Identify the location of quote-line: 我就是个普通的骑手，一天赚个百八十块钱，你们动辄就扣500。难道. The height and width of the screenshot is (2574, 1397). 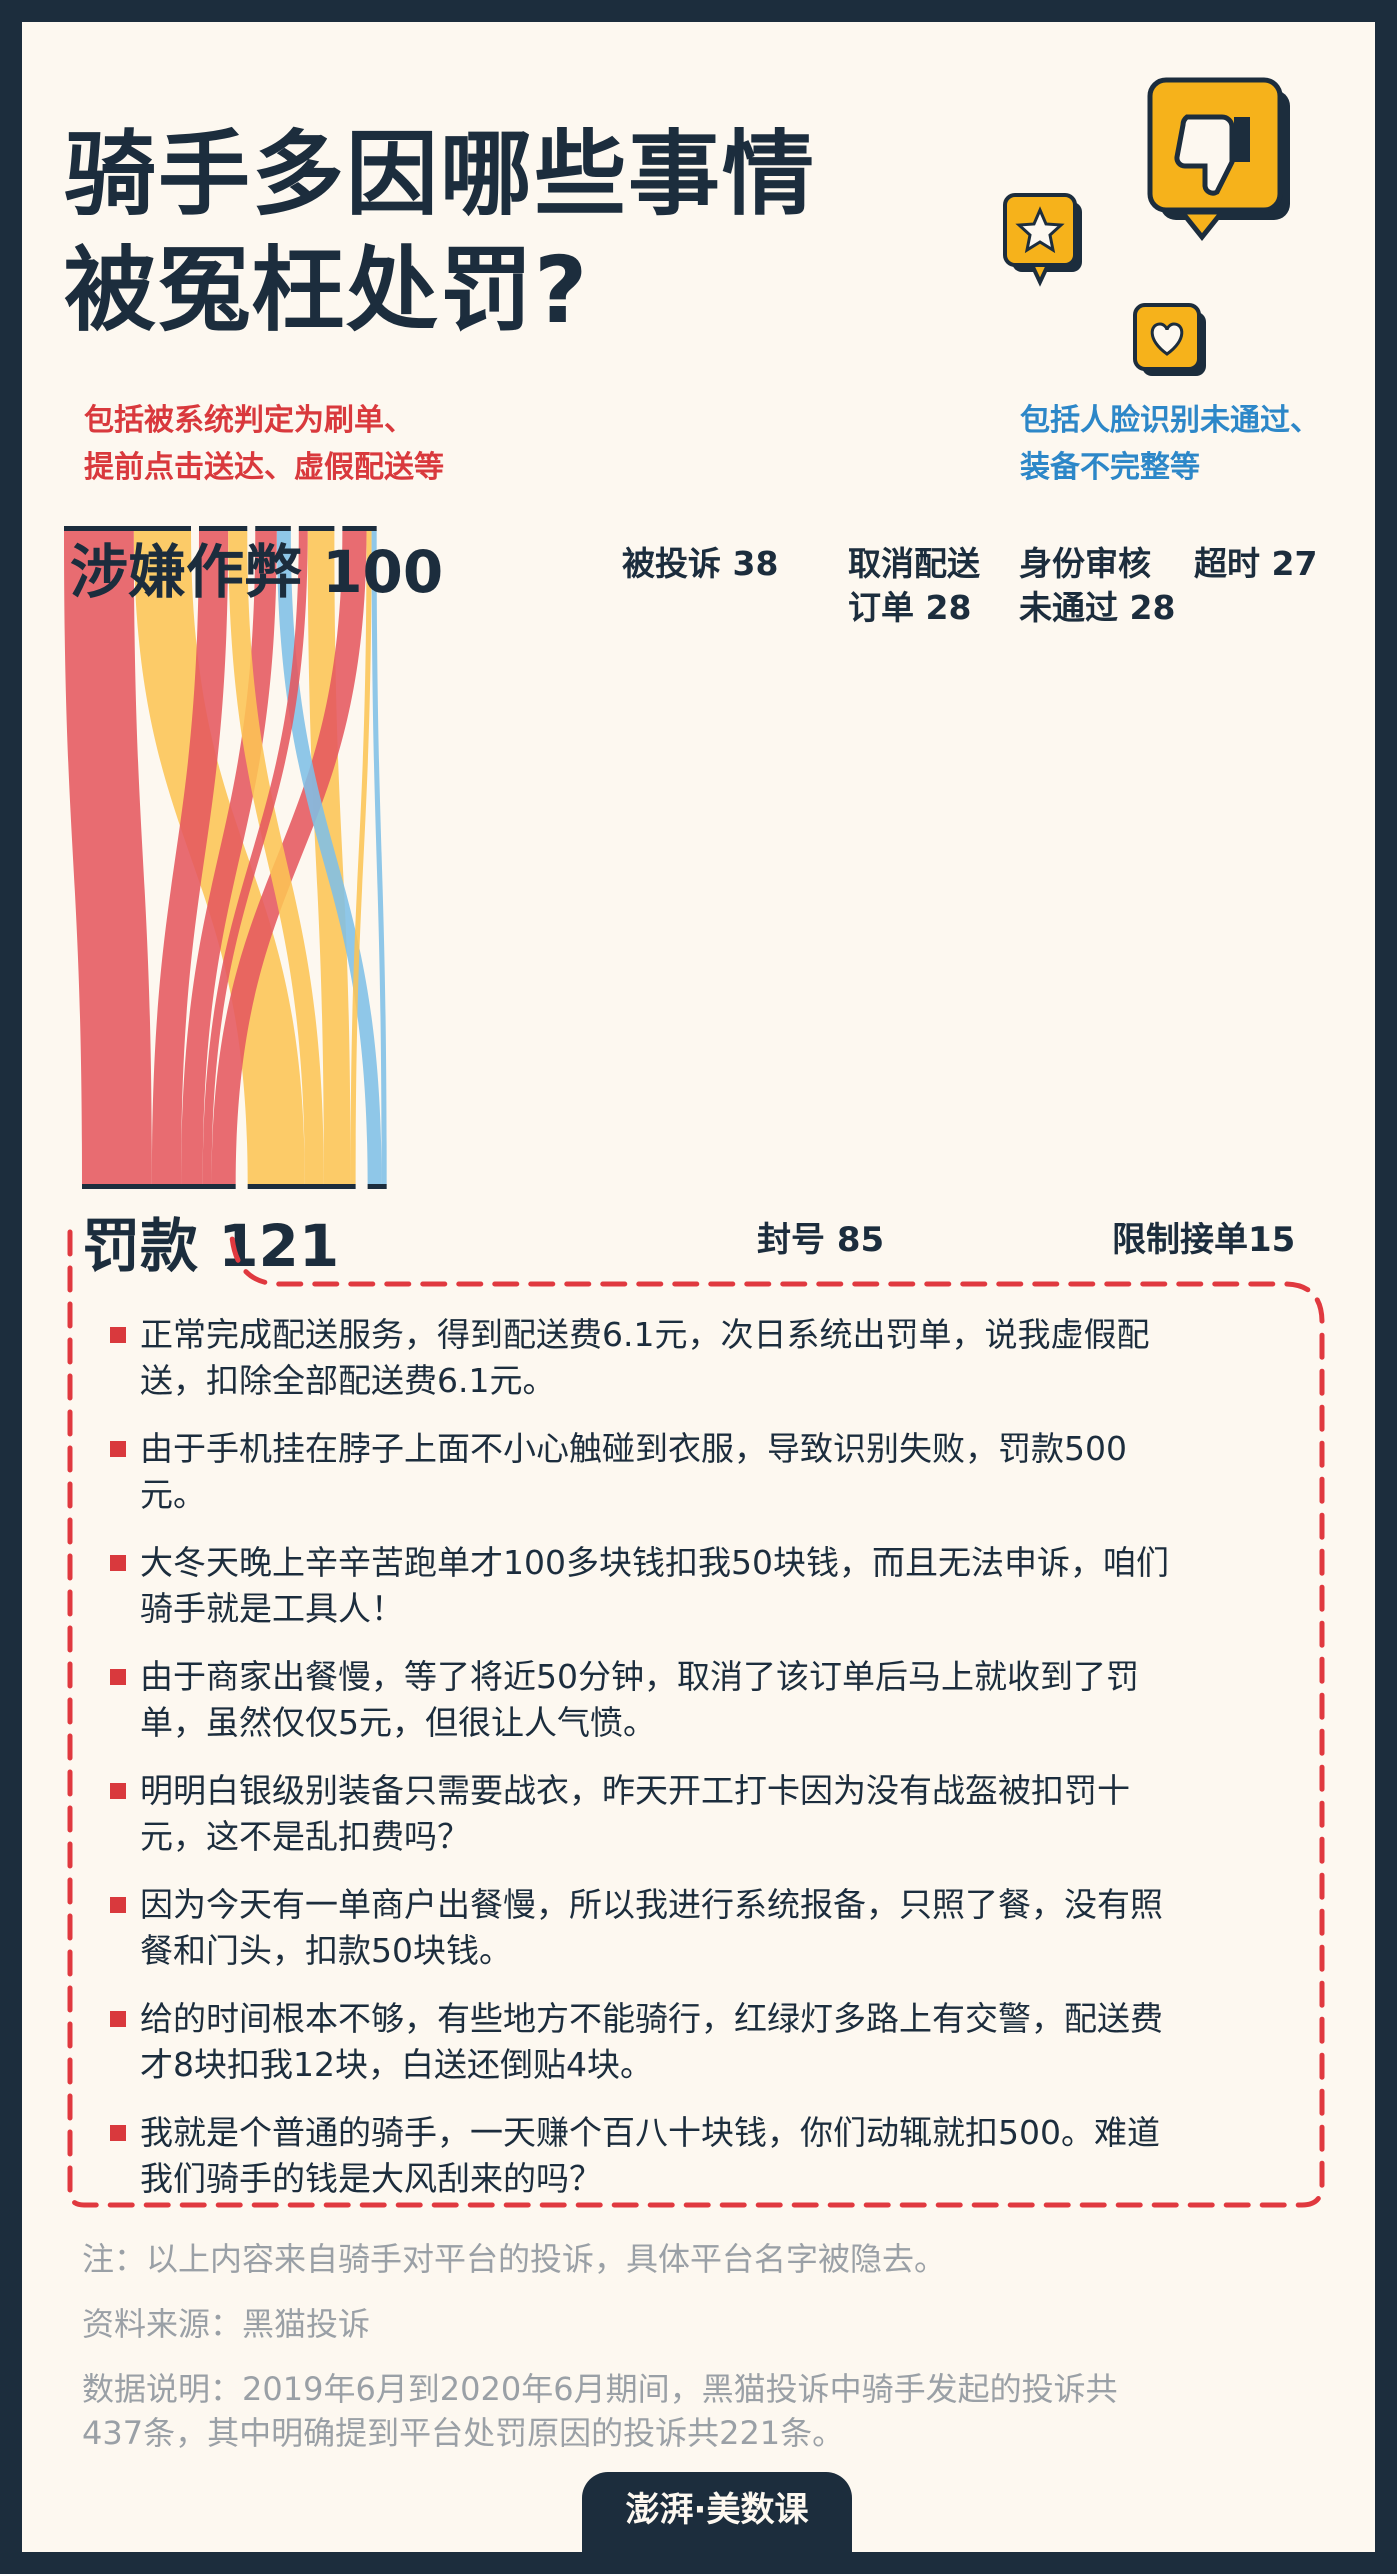
(650, 2132).